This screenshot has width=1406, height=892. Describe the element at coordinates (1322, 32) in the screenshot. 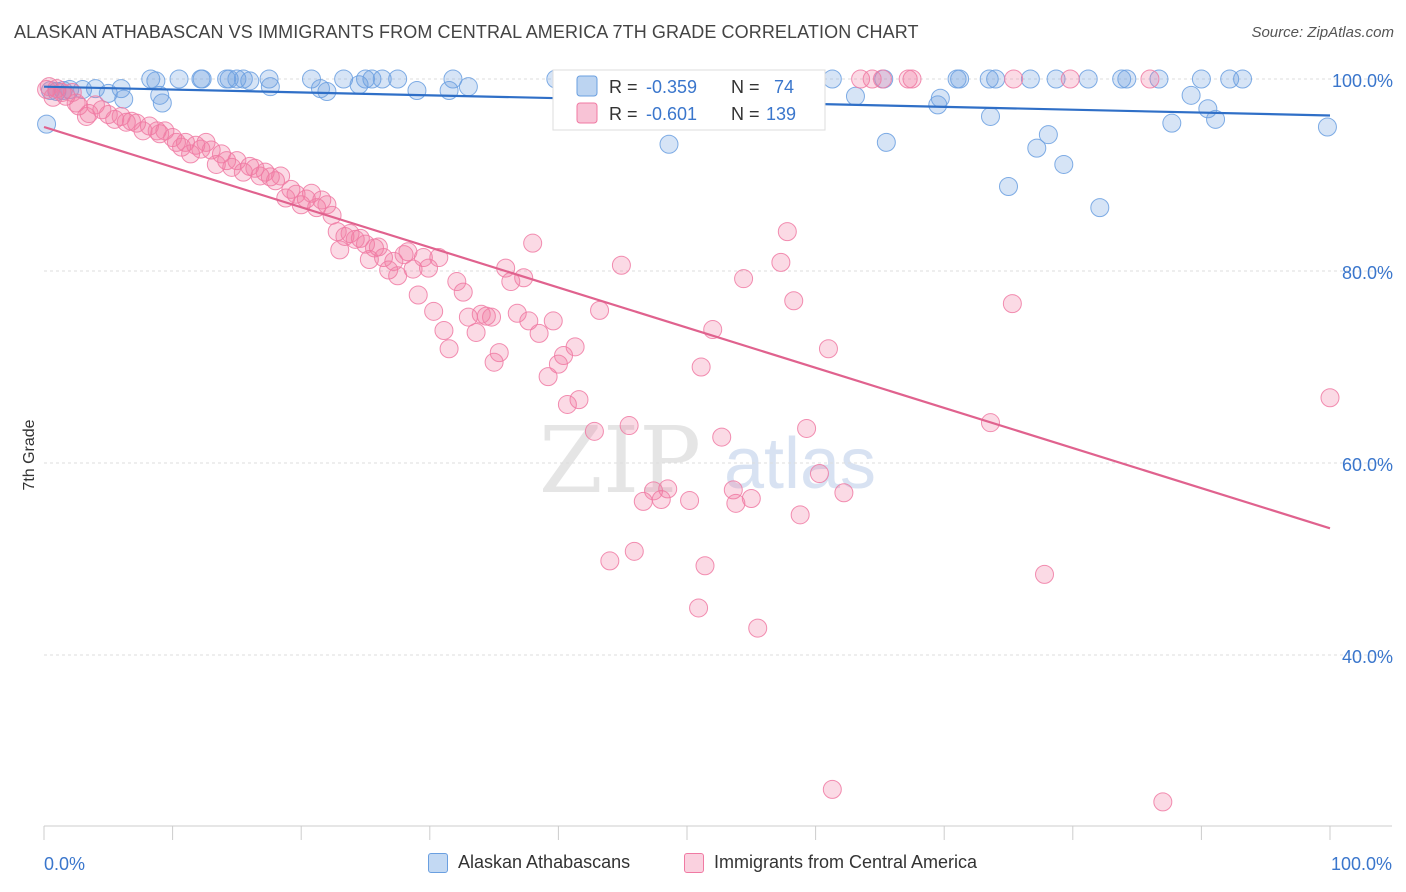

I see `source-label: Source: ZipAtlas.com` at that location.